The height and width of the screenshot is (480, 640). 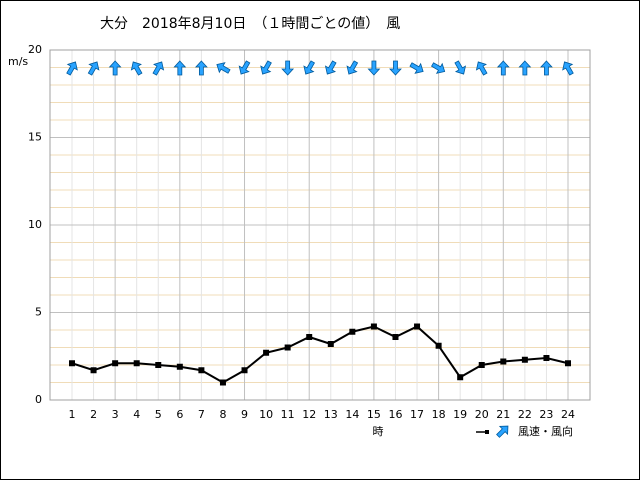 I want to click on x-axis-label: 時, so click(x=378, y=431).